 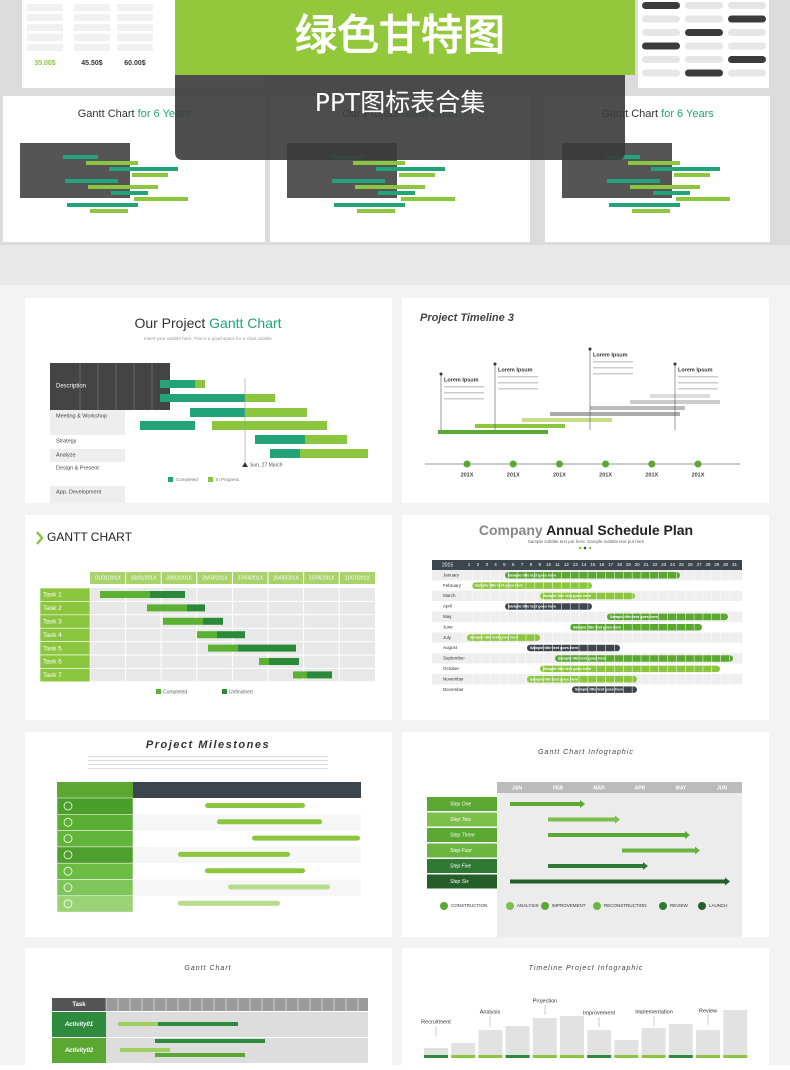 I want to click on label: Activity02, so click(x=79, y=1051).